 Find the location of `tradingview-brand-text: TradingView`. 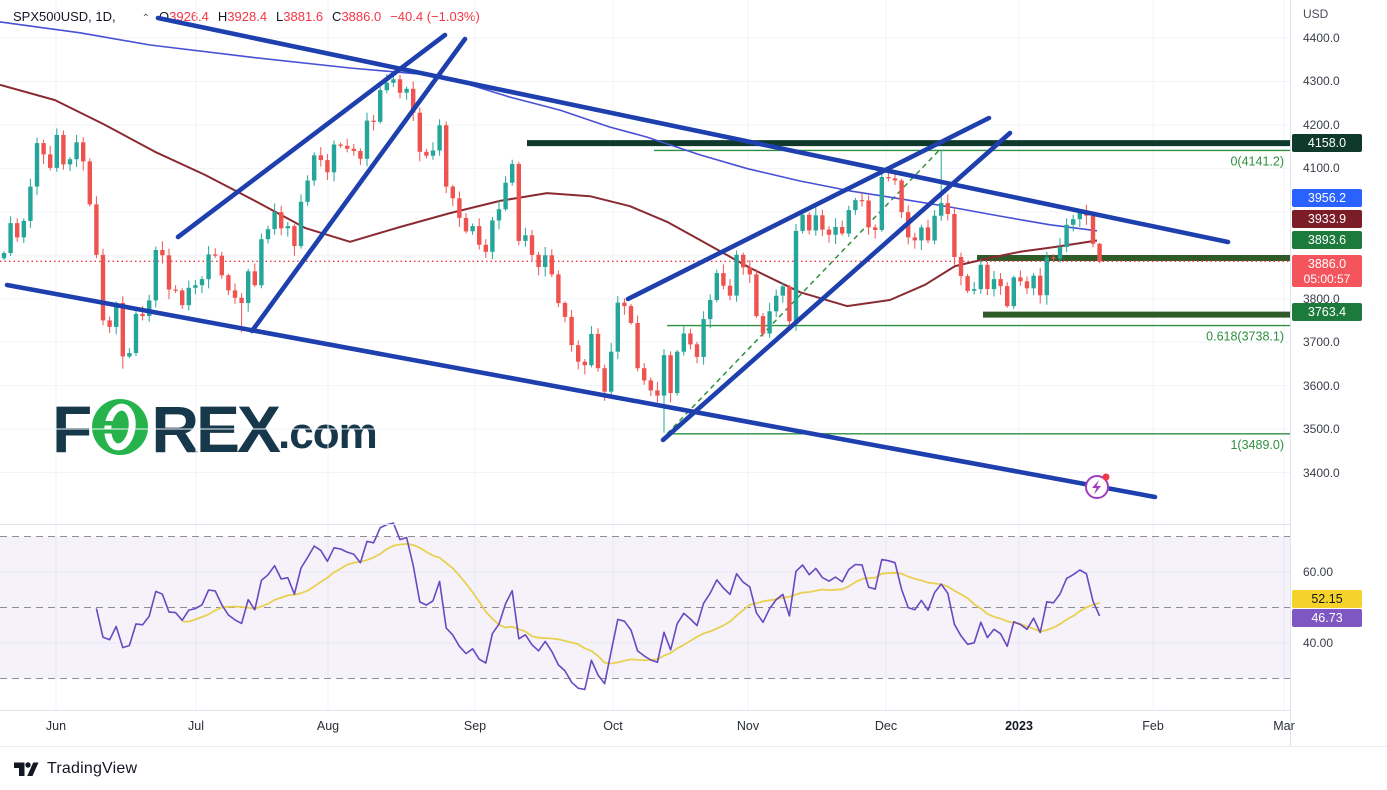

tradingview-brand-text: TradingView is located at coordinates (92, 768).